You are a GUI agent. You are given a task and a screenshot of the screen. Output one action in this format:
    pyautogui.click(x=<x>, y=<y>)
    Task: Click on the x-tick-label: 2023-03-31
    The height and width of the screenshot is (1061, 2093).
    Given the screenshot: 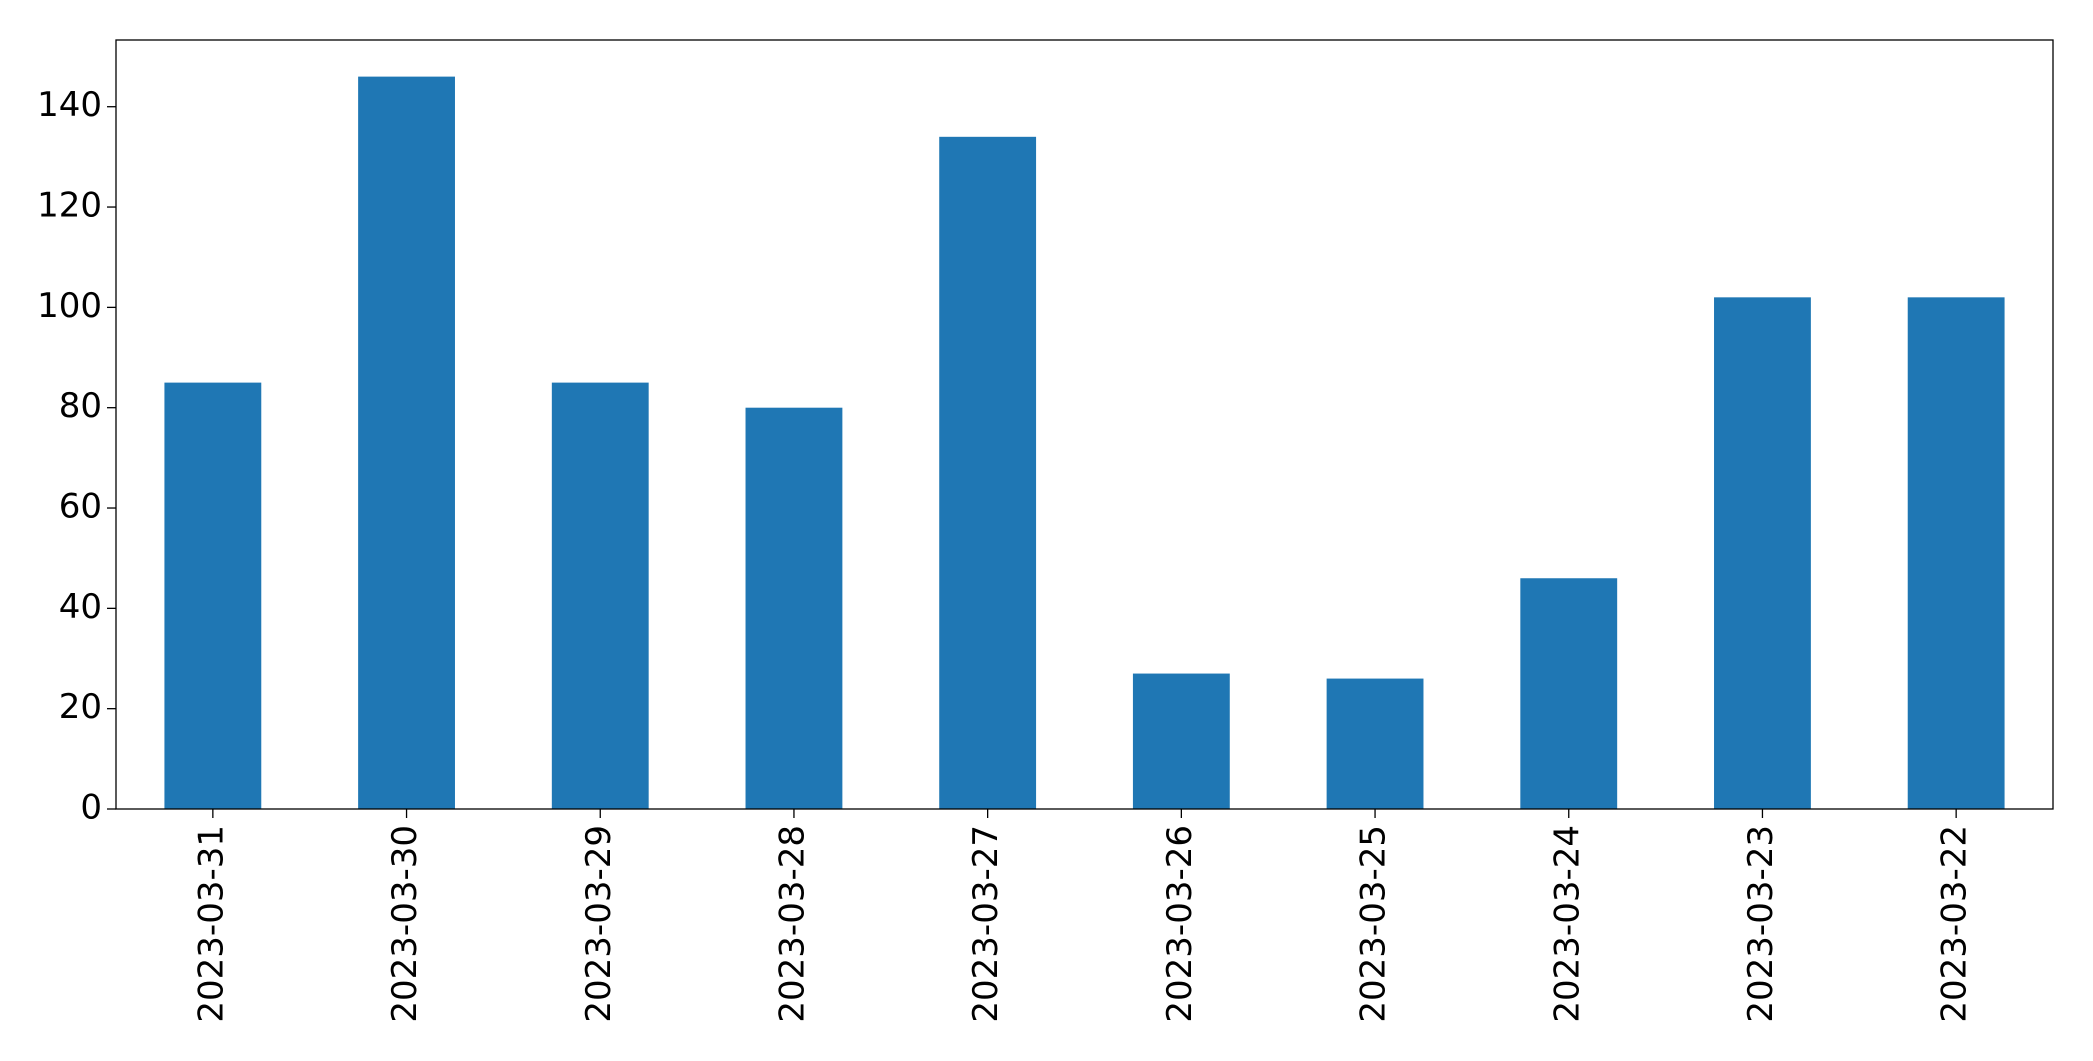 What is the action you would take?
    pyautogui.click(x=211, y=924)
    